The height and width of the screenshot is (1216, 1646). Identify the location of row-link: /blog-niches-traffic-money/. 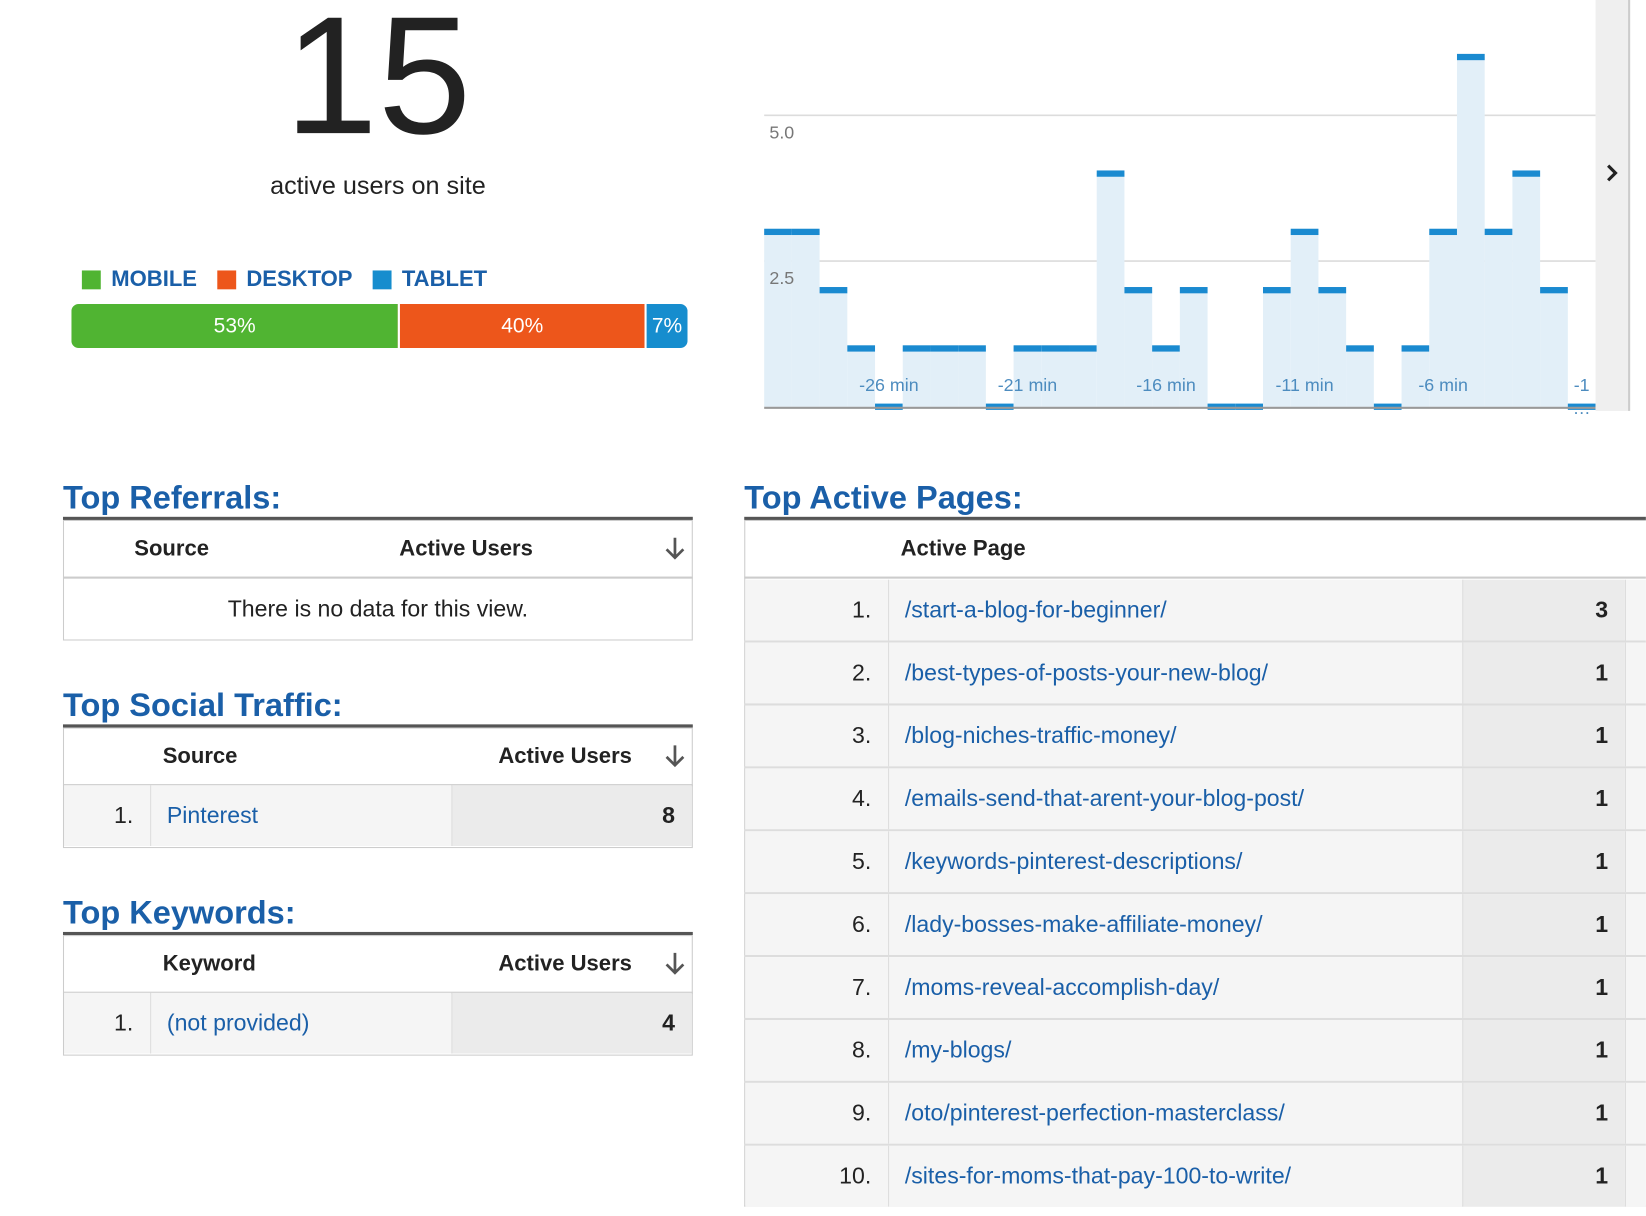
(1175, 735).